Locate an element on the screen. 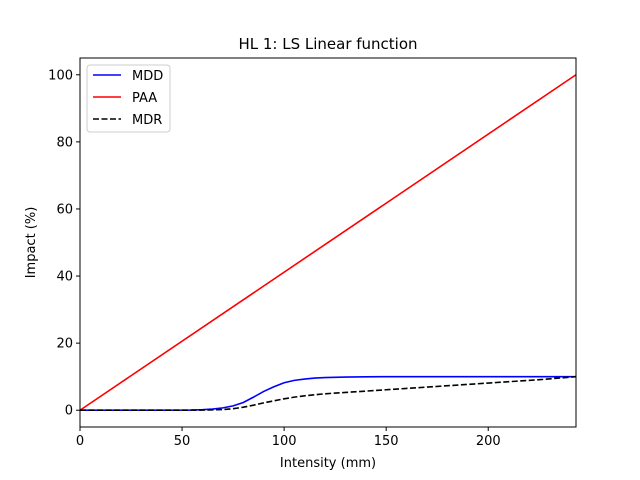 This screenshot has height=480, width=640. legend-label-mdr: MDR is located at coordinates (147, 120).